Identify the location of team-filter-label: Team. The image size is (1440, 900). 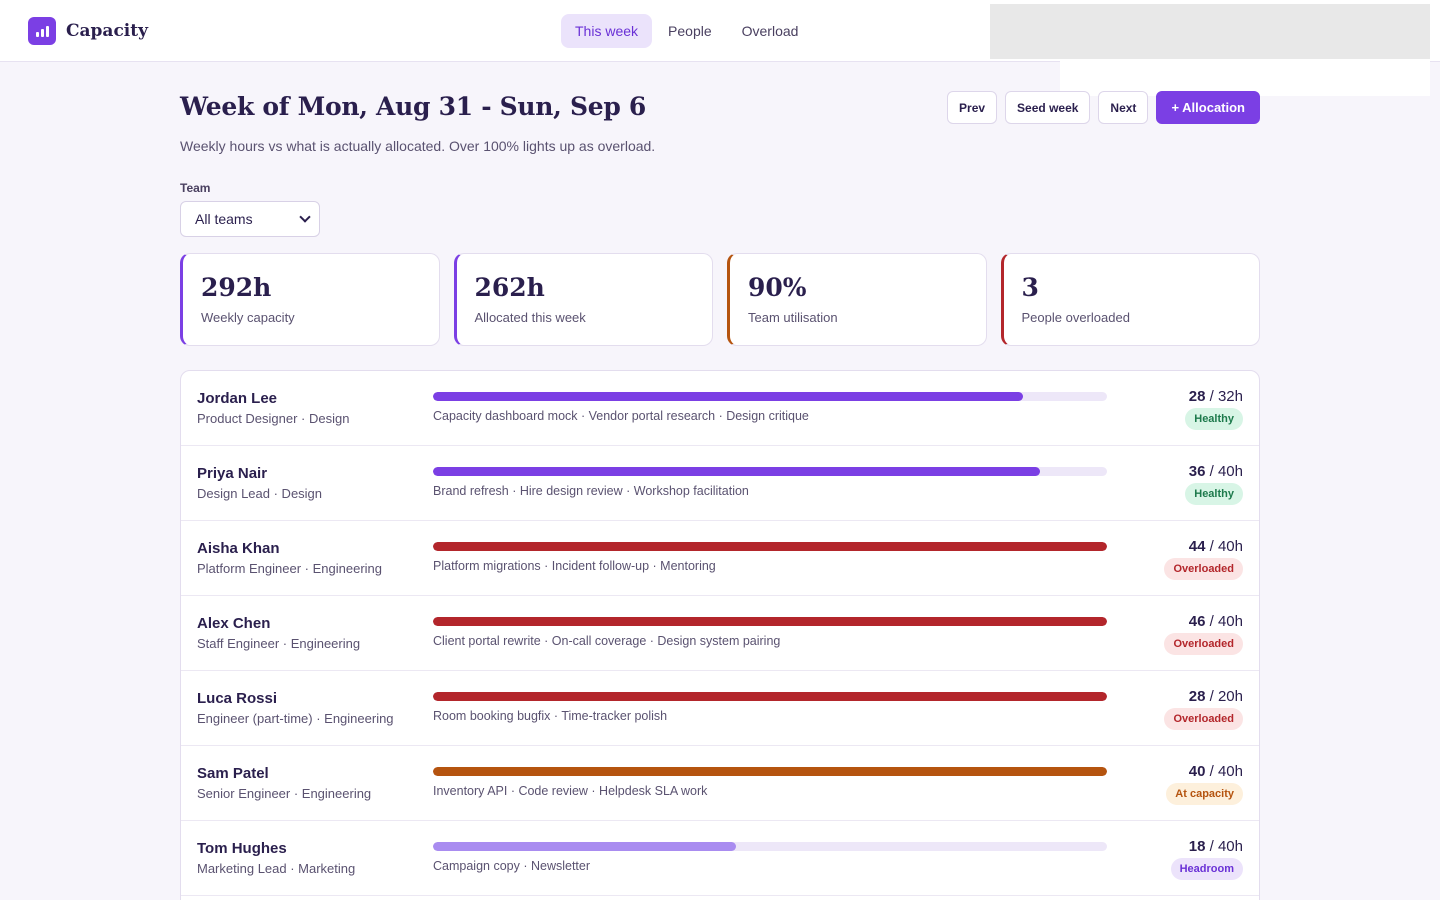
(195, 188).